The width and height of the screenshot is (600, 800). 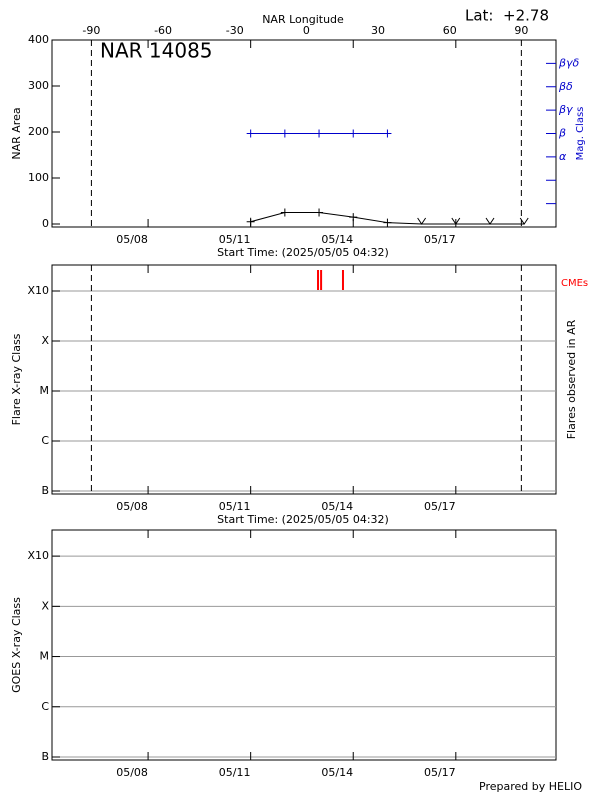 What do you see at coordinates (16, 133) in the screenshot?
I see `y-axis-label: NAR Area` at bounding box center [16, 133].